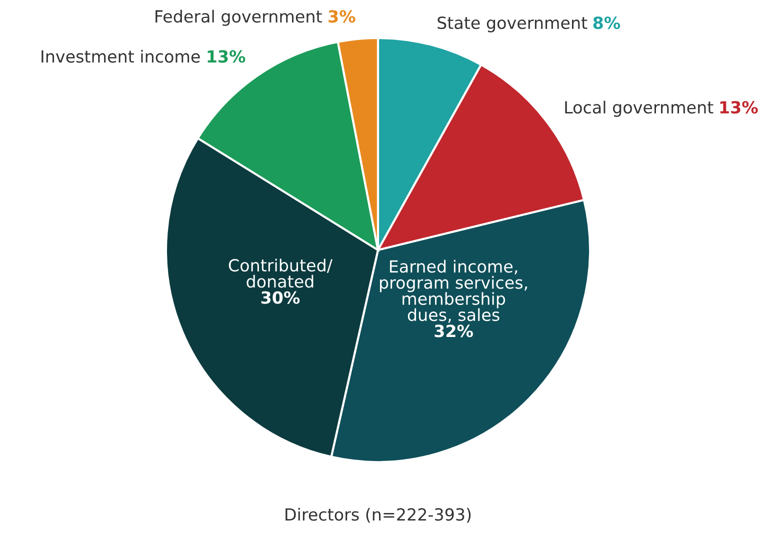 This screenshot has height=538, width=783. I want to click on data-label: 32%, so click(453, 331).